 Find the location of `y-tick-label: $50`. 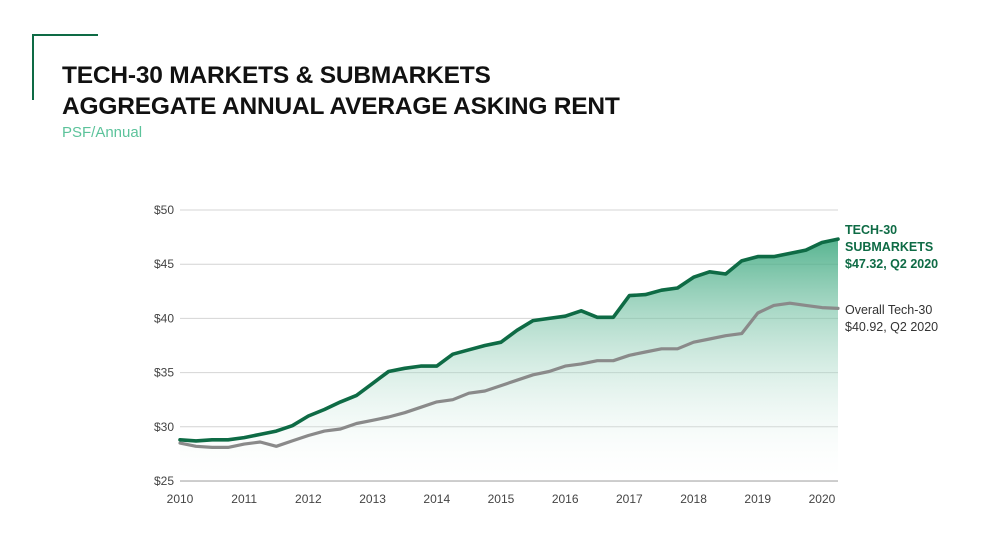

y-tick-label: $50 is located at coordinates (164, 210).